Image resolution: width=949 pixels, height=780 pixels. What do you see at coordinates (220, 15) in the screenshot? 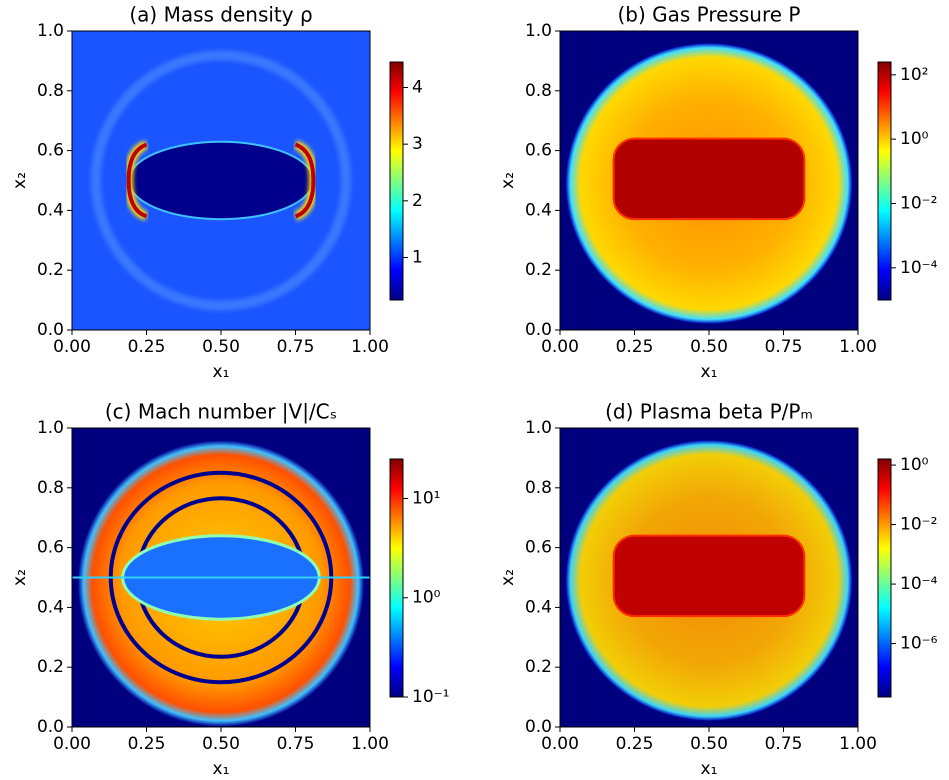
I see `panel-title: (a) Mass density ρ` at bounding box center [220, 15].